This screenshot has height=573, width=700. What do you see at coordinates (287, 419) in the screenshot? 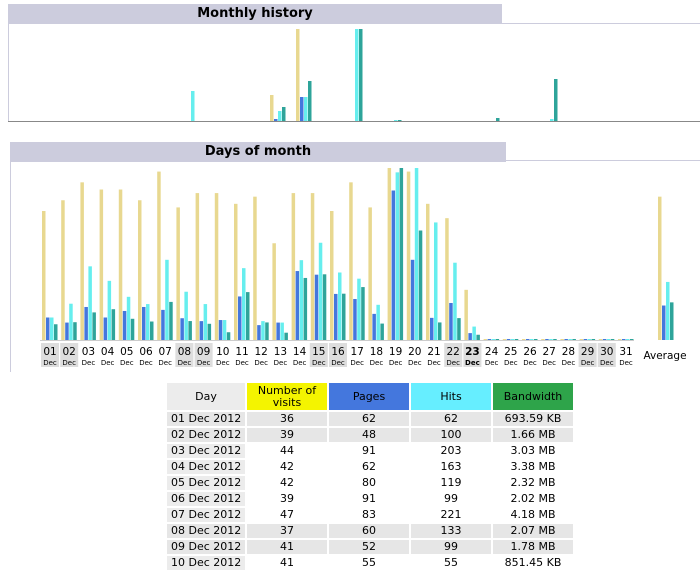
I see `cell-visits: 36` at bounding box center [287, 419].